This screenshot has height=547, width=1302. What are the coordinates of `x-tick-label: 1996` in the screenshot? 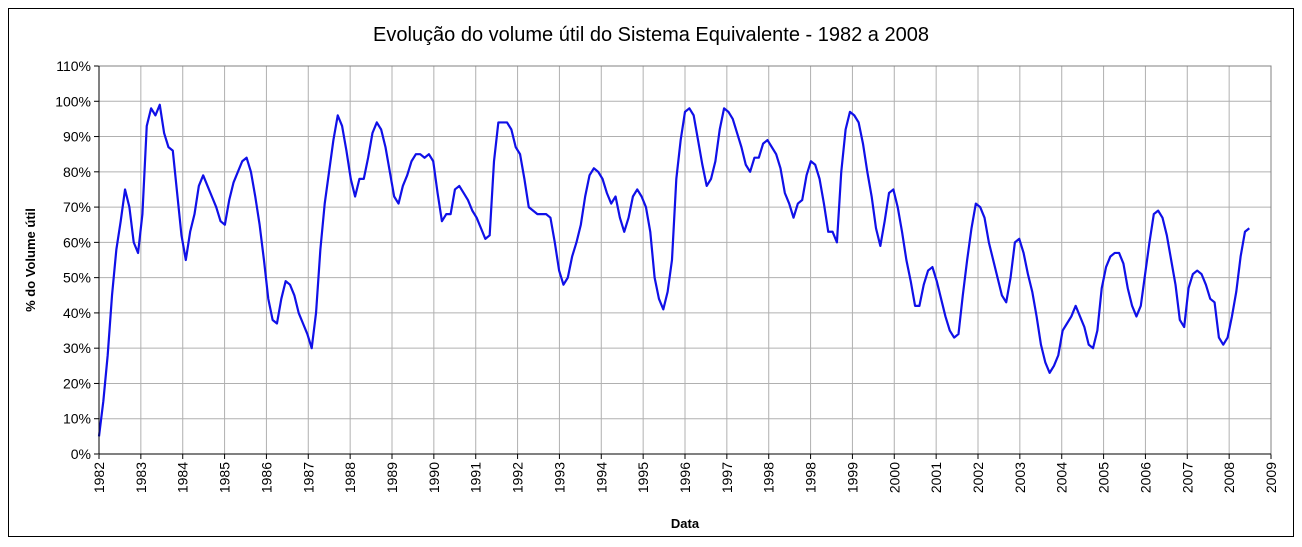 It's located at (685, 477).